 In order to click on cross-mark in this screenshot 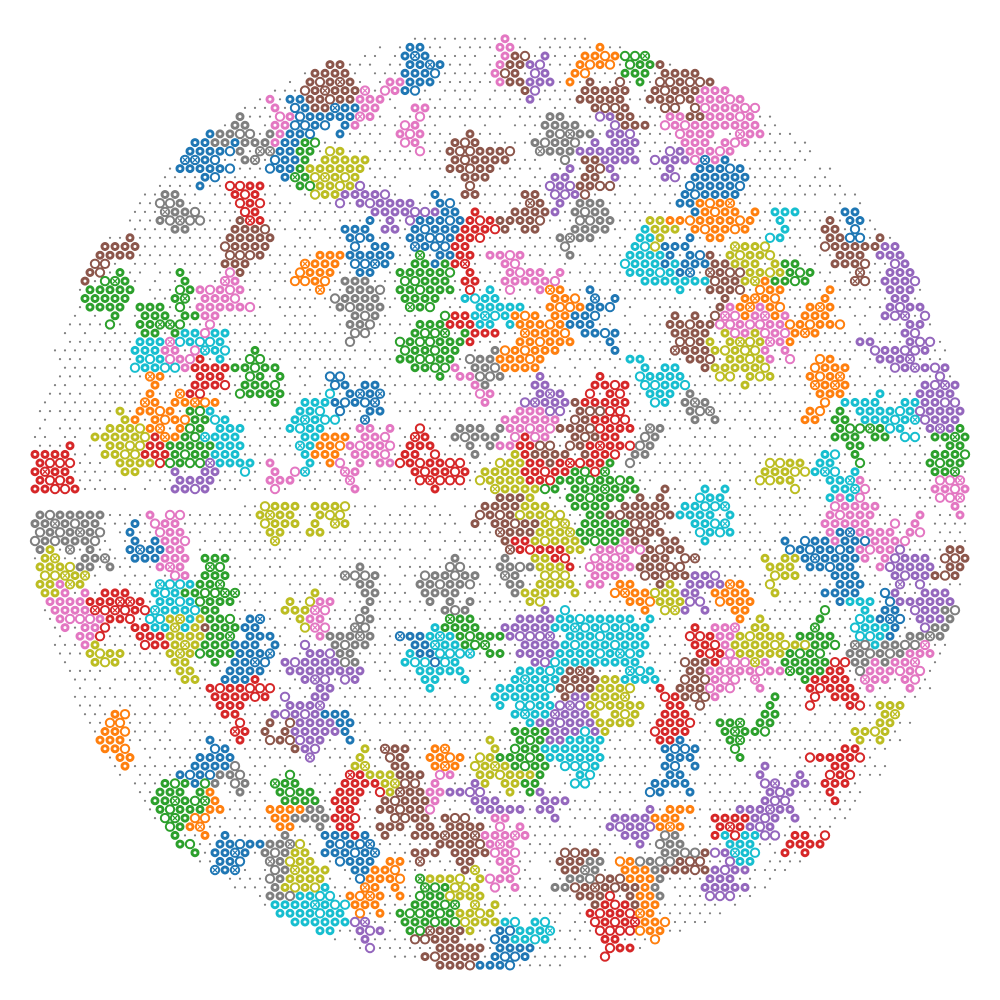, I will do `click(575, 627)`.